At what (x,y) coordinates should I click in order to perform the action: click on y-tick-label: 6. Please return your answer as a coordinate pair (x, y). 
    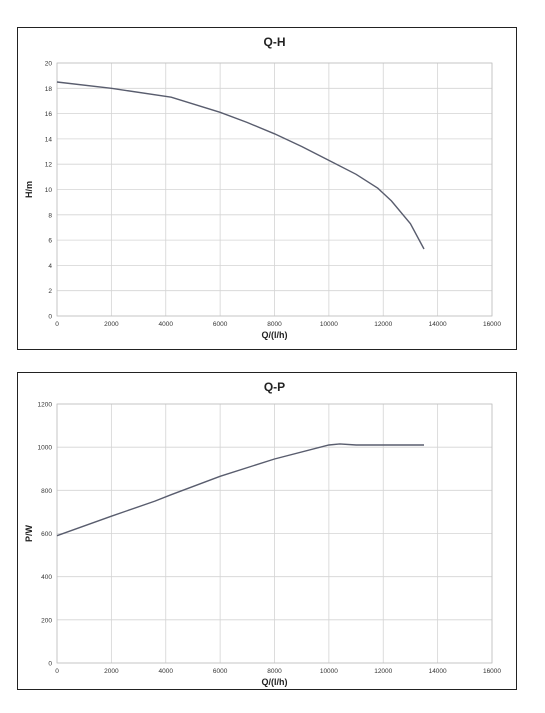
    Looking at the image, I should click on (50, 241).